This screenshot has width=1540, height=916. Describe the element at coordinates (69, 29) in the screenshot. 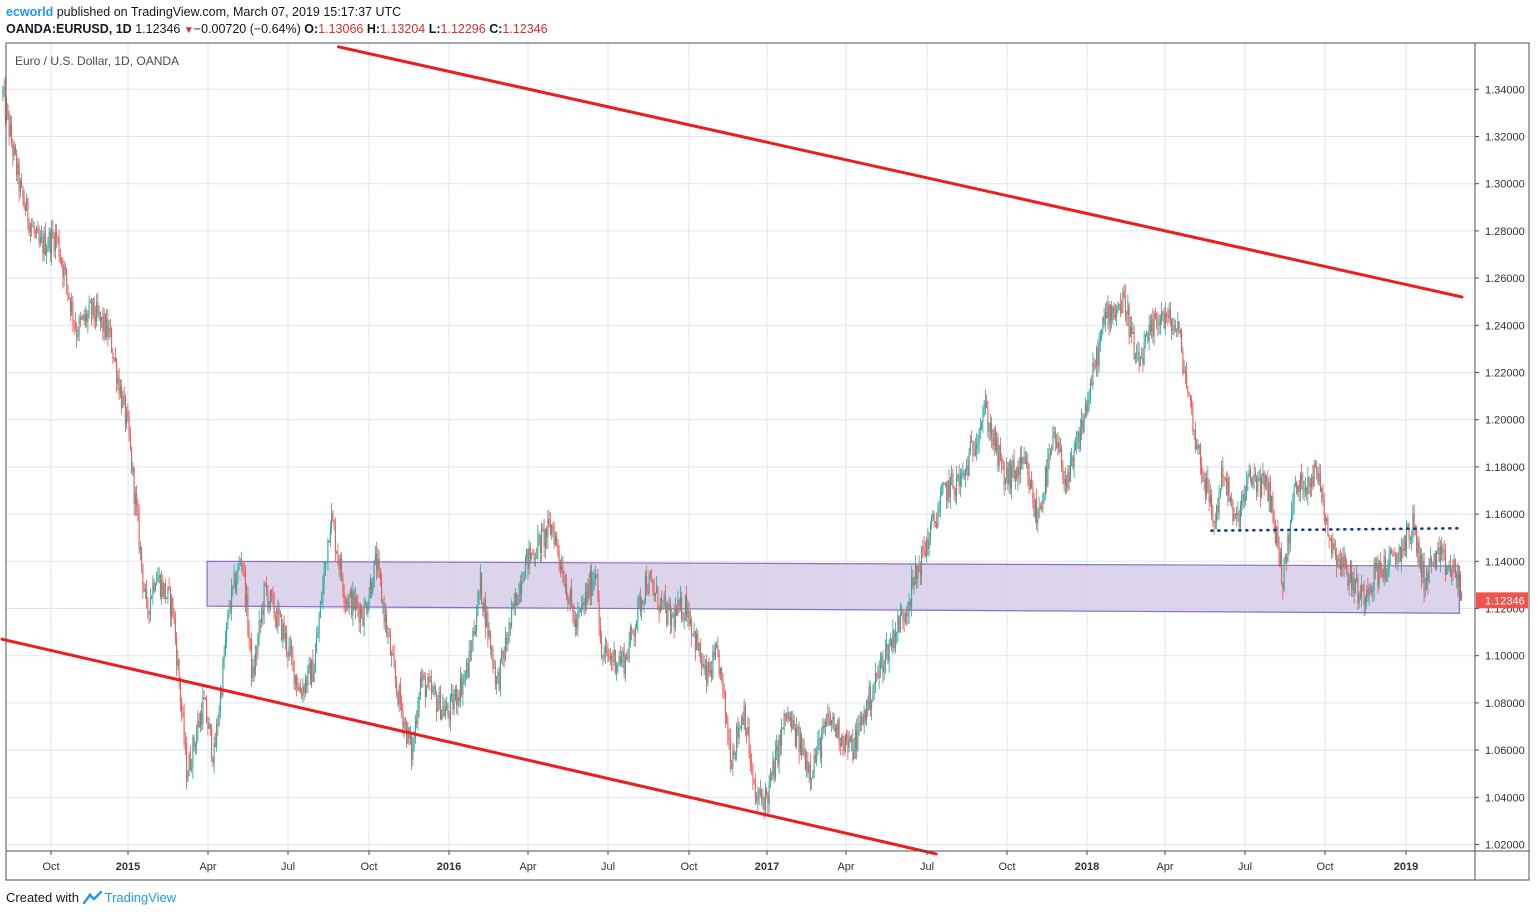

I see `symbol-label: OANDA:EURUSD, 1D` at that location.